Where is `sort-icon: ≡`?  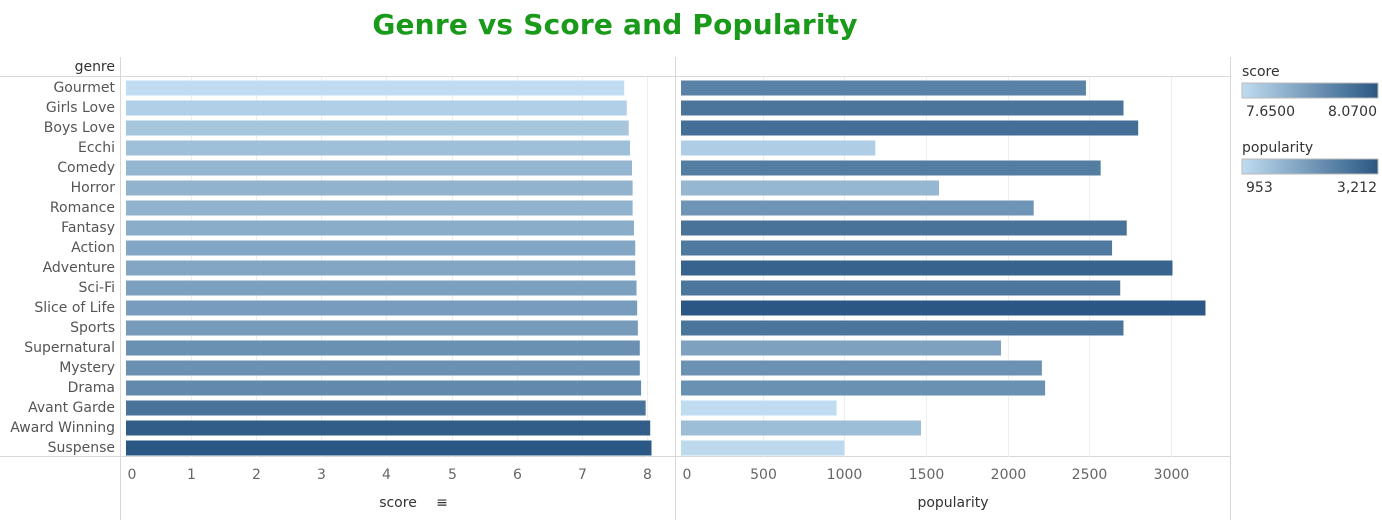 sort-icon: ≡ is located at coordinates (442, 503).